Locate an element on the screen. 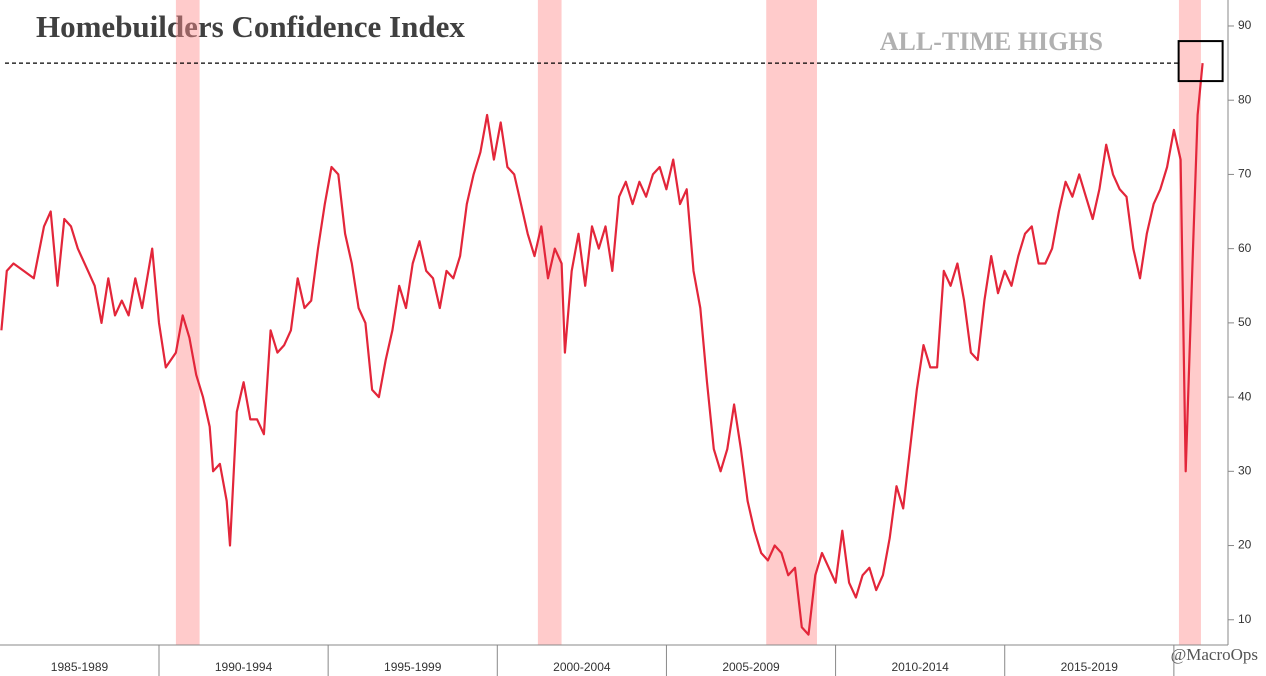 This screenshot has height=676, width=1266. y-tick-label: 90 is located at coordinates (1245, 25).